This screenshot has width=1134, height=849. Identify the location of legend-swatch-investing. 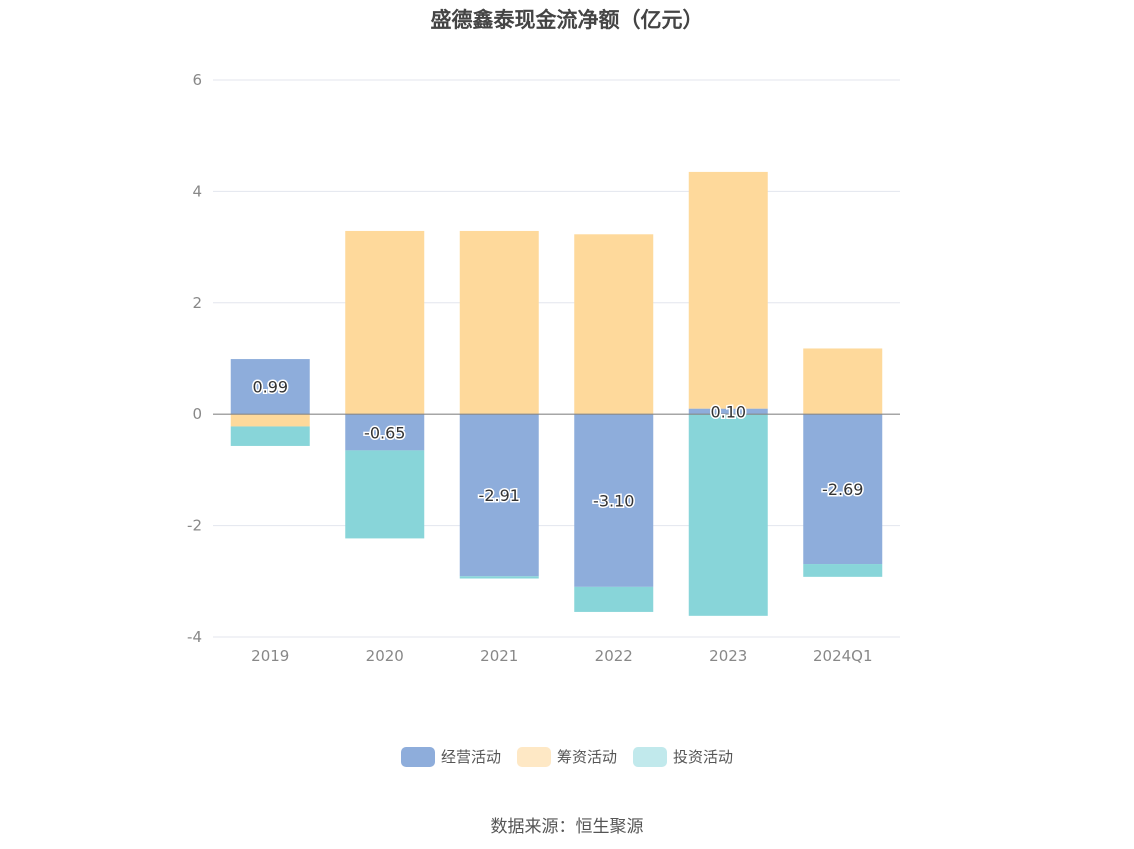
(650, 756).